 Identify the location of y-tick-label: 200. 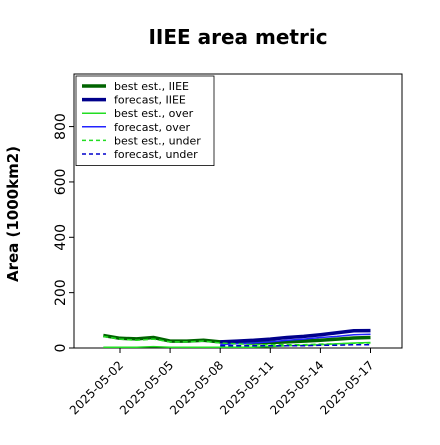
(61, 292).